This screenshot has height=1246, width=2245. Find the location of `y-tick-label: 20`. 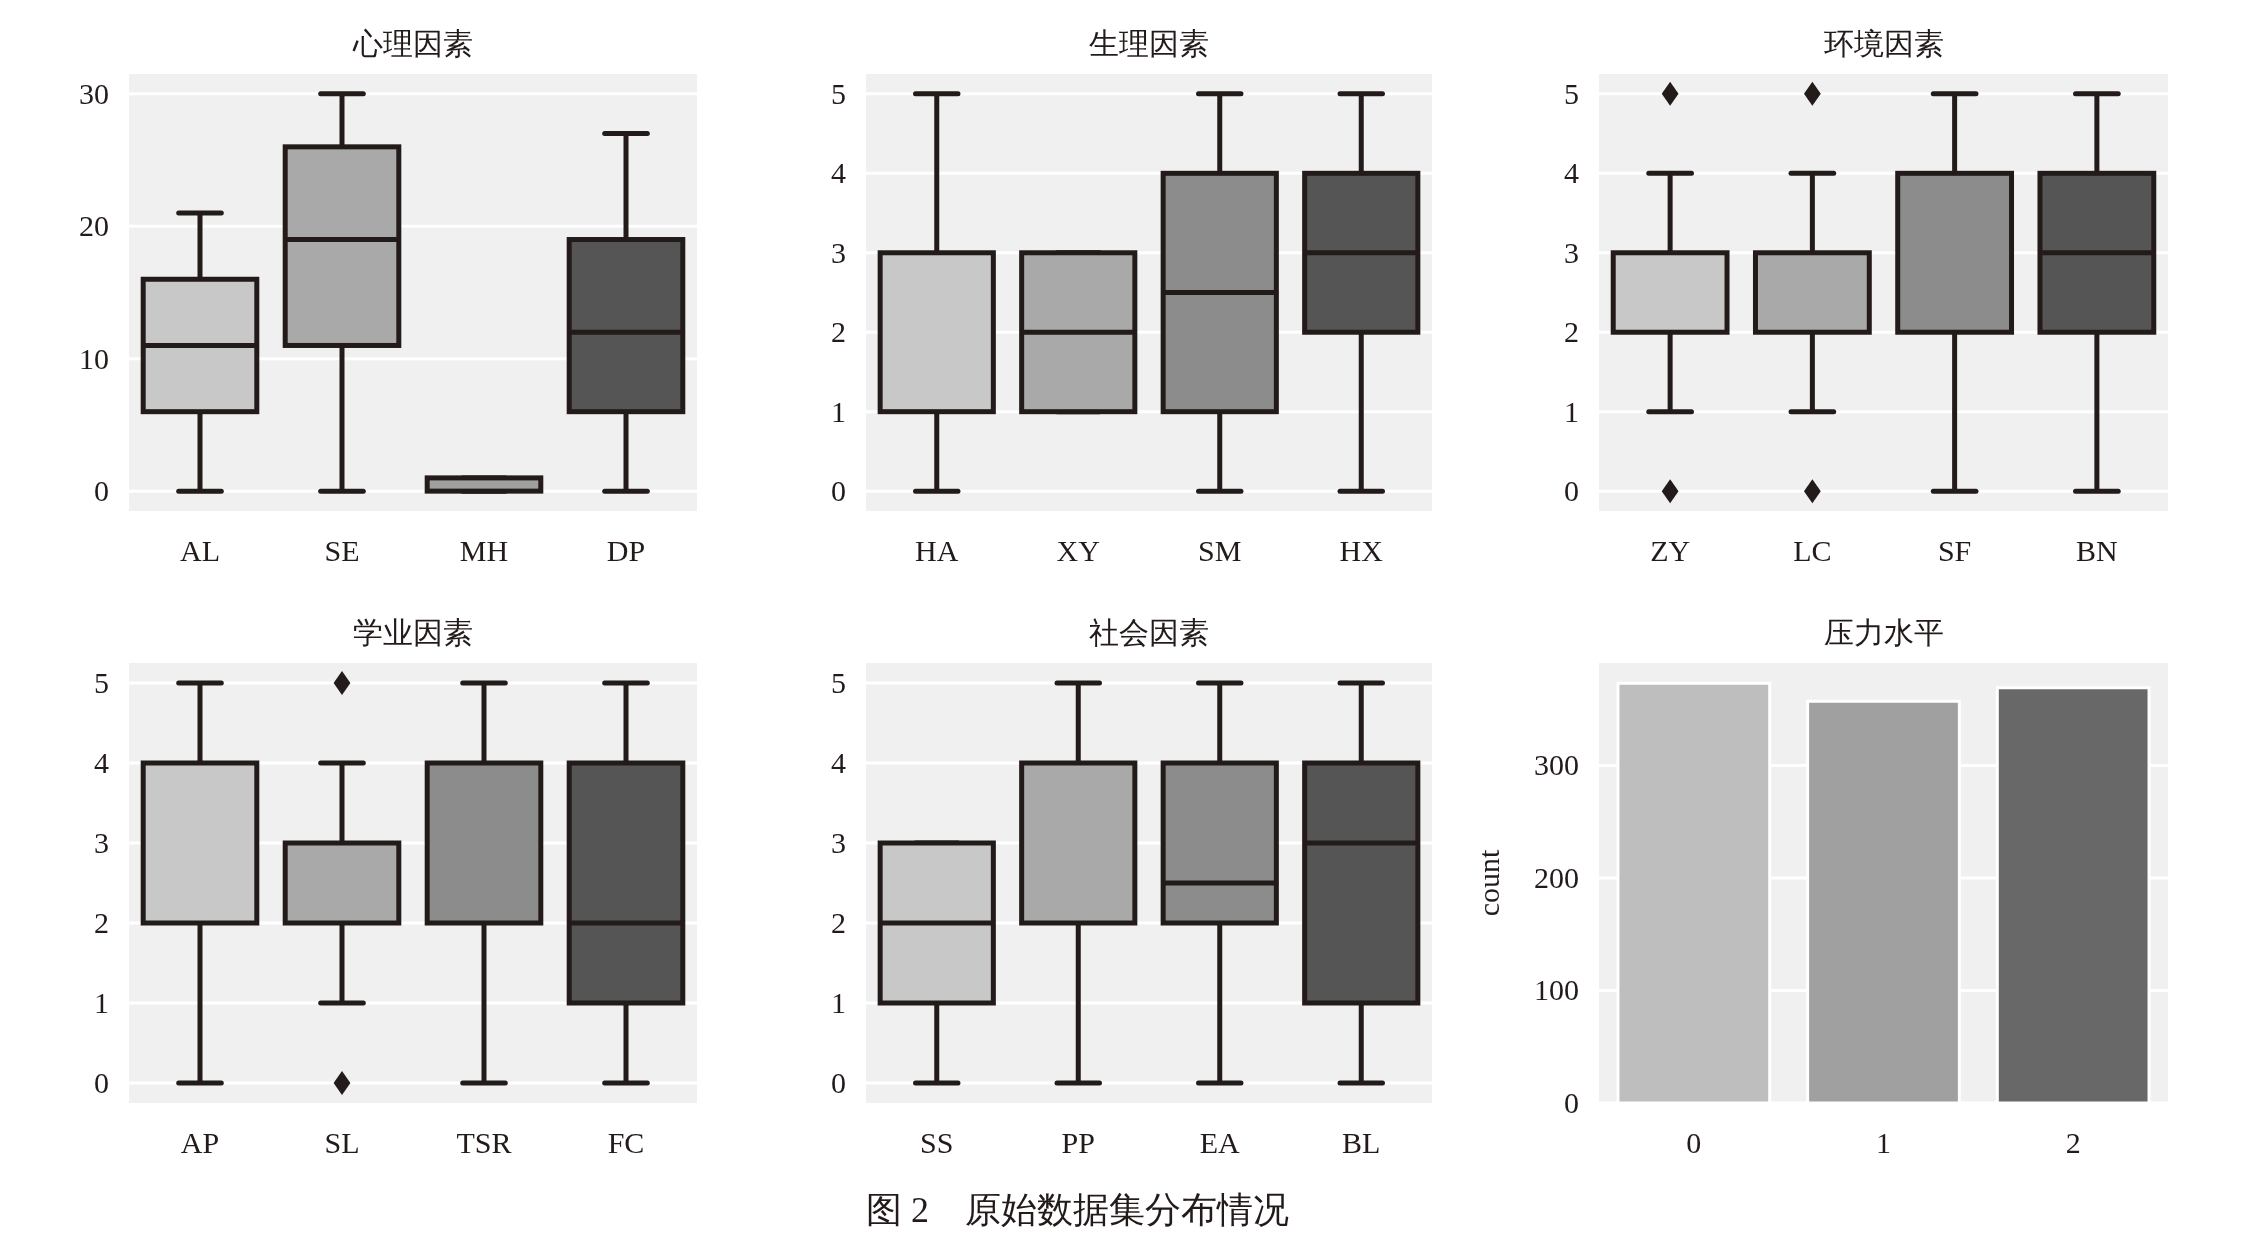

y-tick-label: 20 is located at coordinates (94, 226).